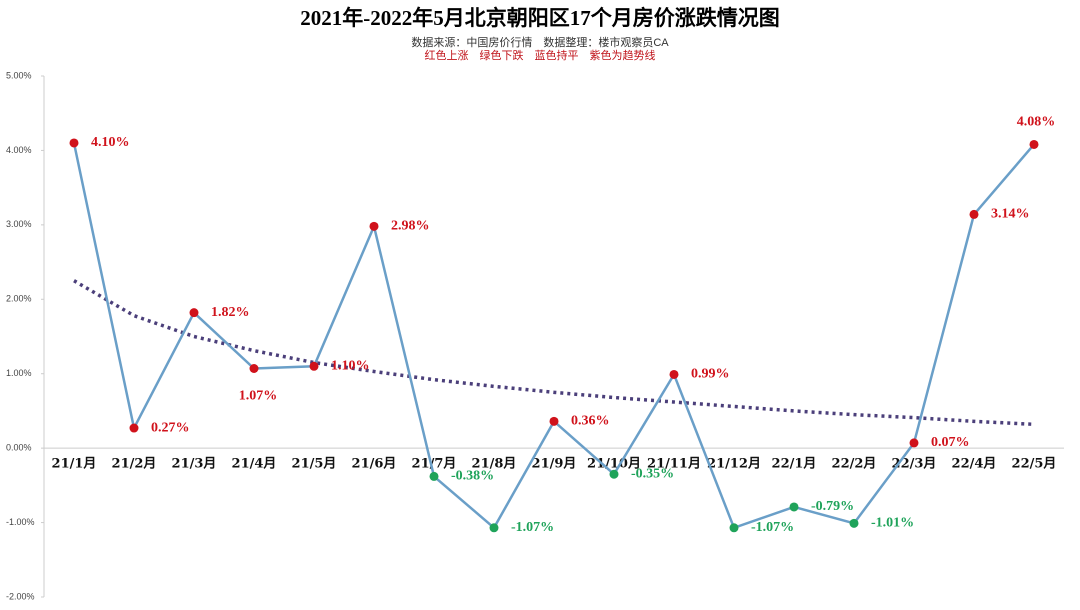 The image size is (1080, 610). What do you see at coordinates (1036, 122) in the screenshot?
I see `data-label: 4.08%` at bounding box center [1036, 122].